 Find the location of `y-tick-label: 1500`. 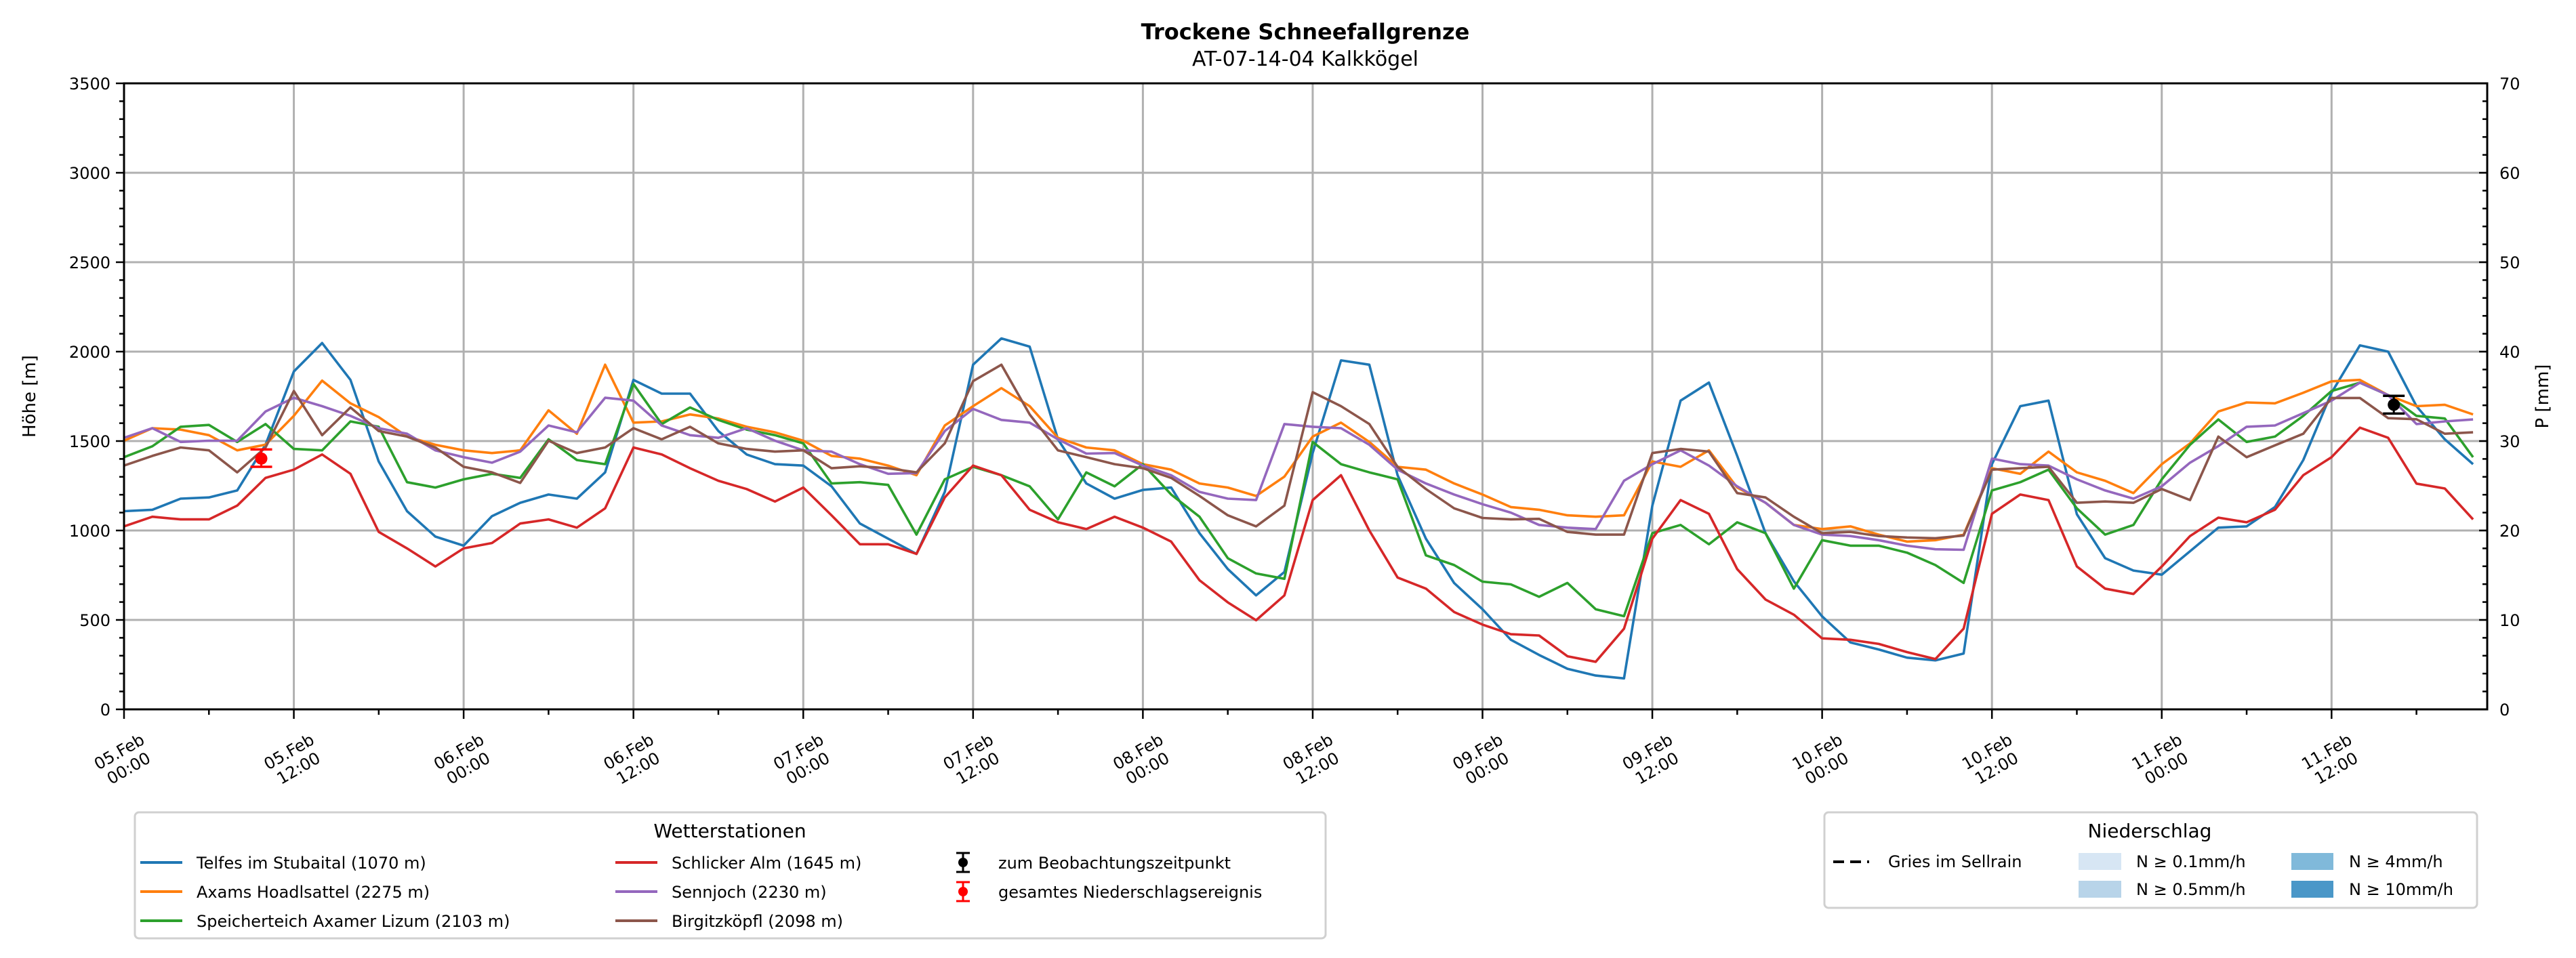

y-tick-label: 1500 is located at coordinates (90, 441).